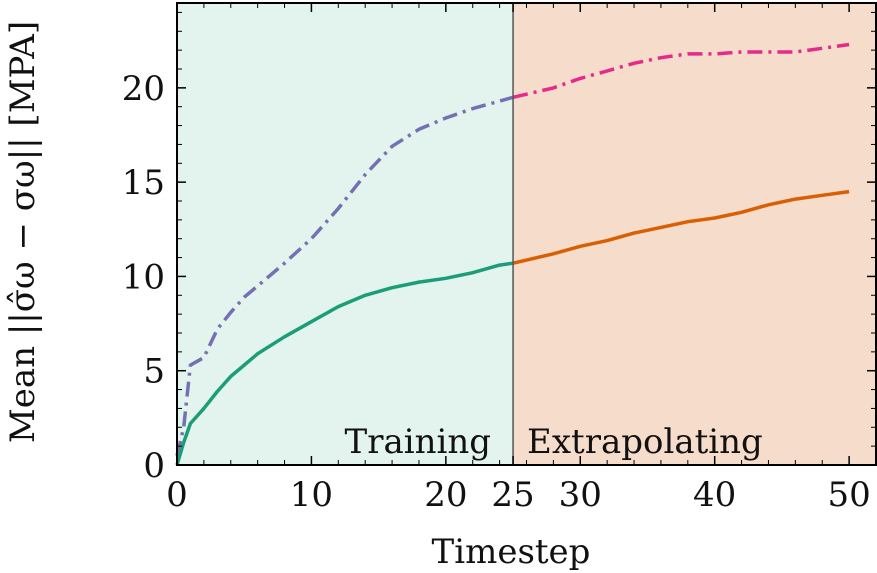 This screenshot has width=877, height=573. Describe the element at coordinates (311, 495) in the screenshot. I see `x-tick-label: 10` at that location.